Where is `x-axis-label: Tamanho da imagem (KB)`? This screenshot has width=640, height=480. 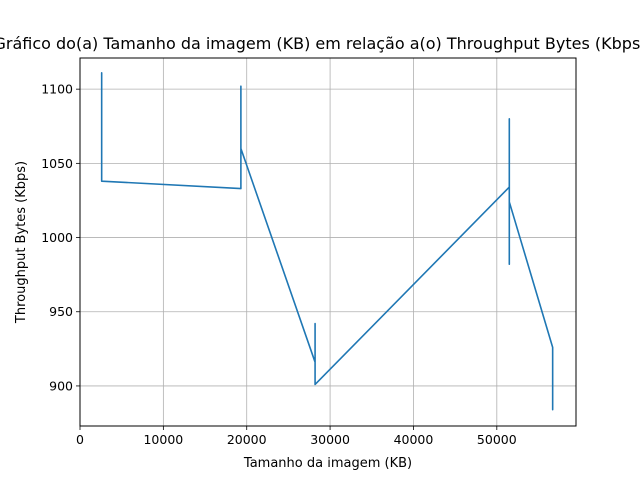
x-axis-label: Tamanho da imagem (KB) is located at coordinates (327, 463).